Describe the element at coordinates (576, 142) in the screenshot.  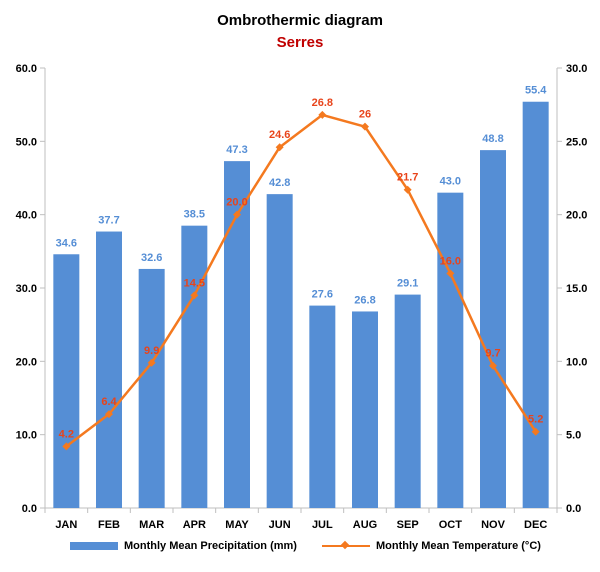
I see `y-right-tick-label: 25.0` at that location.